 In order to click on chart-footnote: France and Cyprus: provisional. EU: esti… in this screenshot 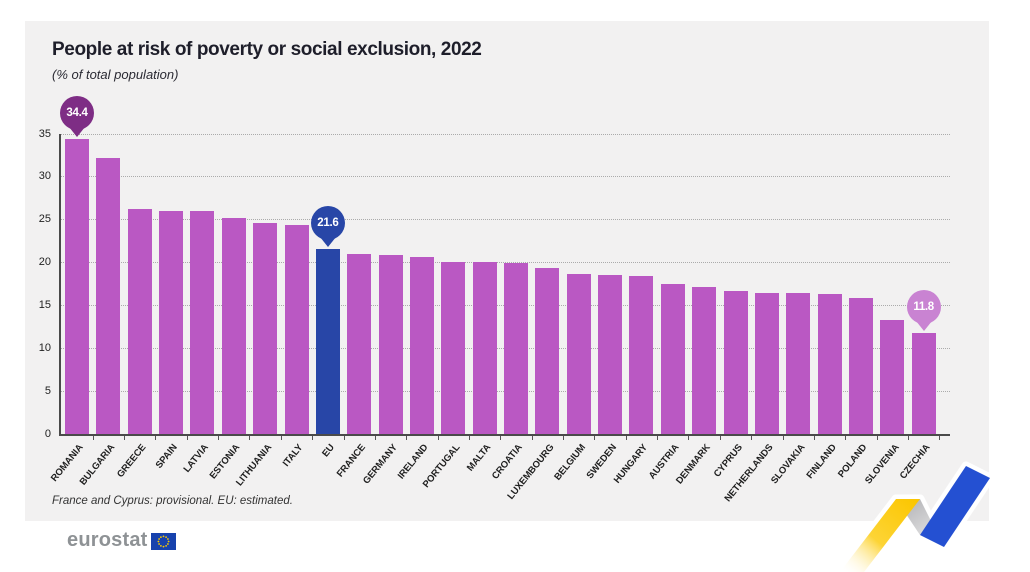, I will do `click(172, 501)`.